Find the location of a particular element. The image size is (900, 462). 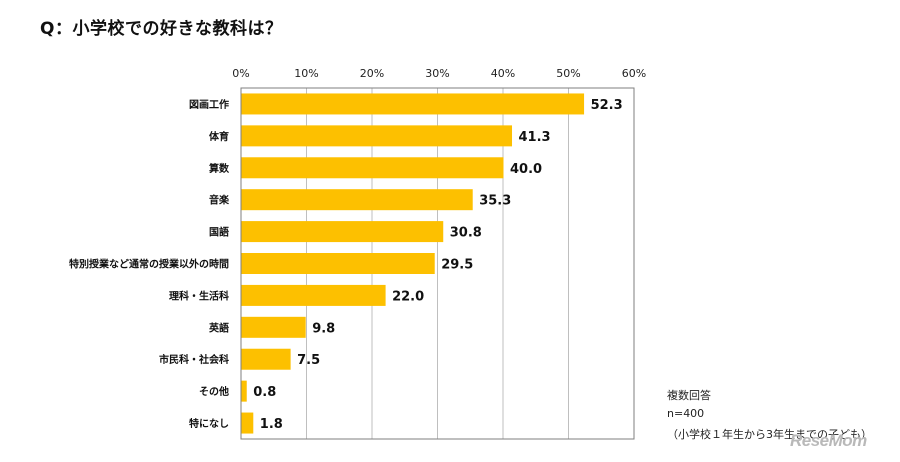

x-tick-label: 30% is located at coordinates (437, 73).